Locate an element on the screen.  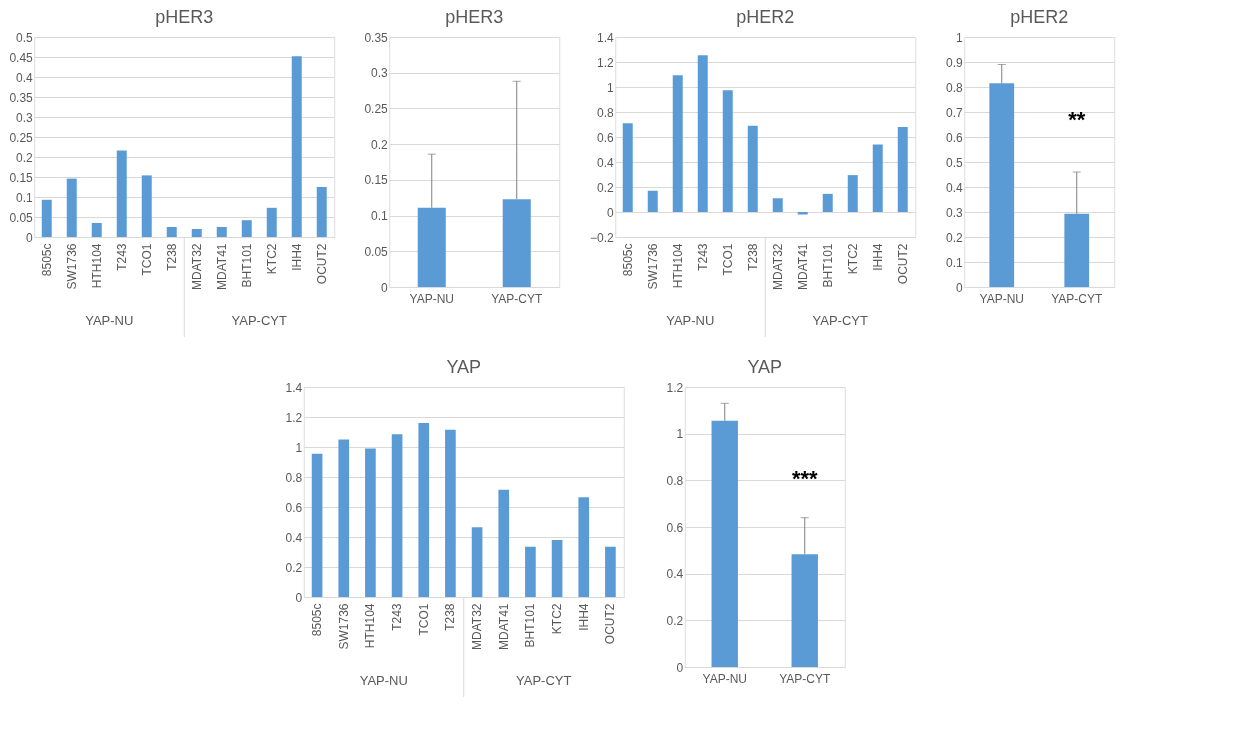
x-tick-label: IHH4 is located at coordinates (877, 257).